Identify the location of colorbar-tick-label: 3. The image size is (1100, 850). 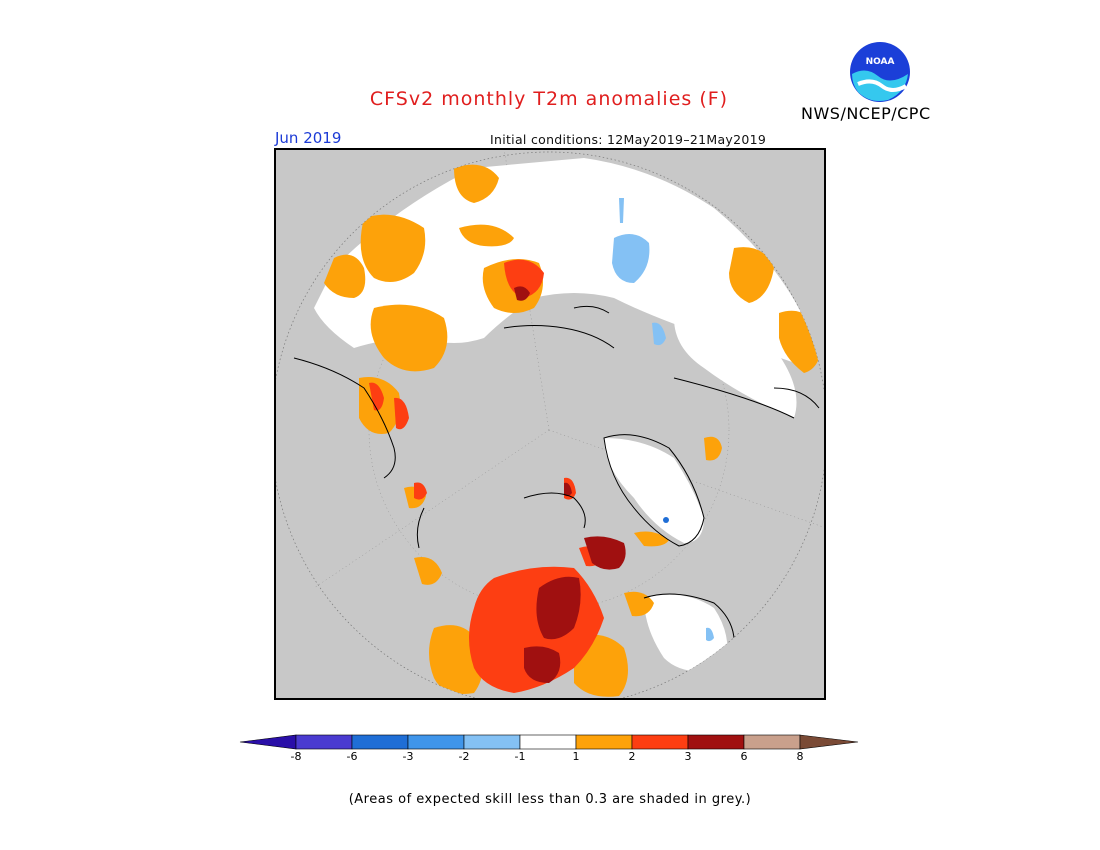
(688, 756).